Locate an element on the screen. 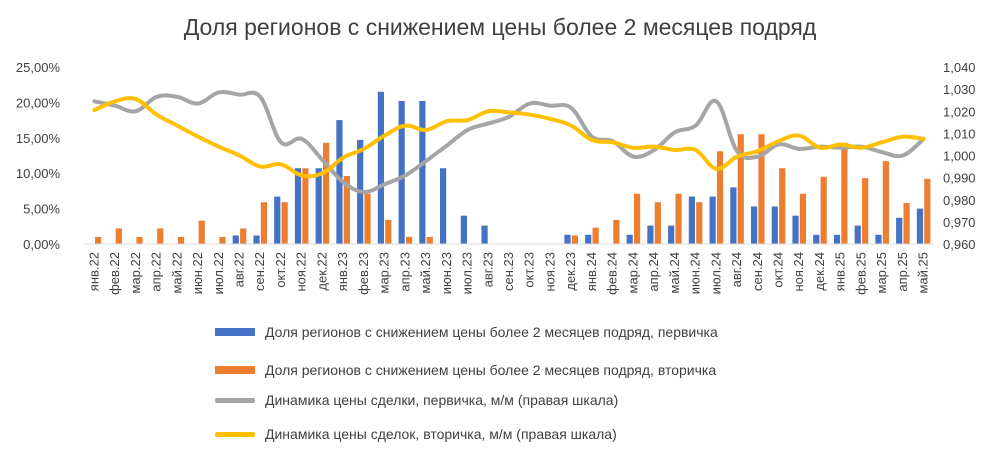 The image size is (1000, 456). x-tick-label: апр.24 is located at coordinates (653, 272).